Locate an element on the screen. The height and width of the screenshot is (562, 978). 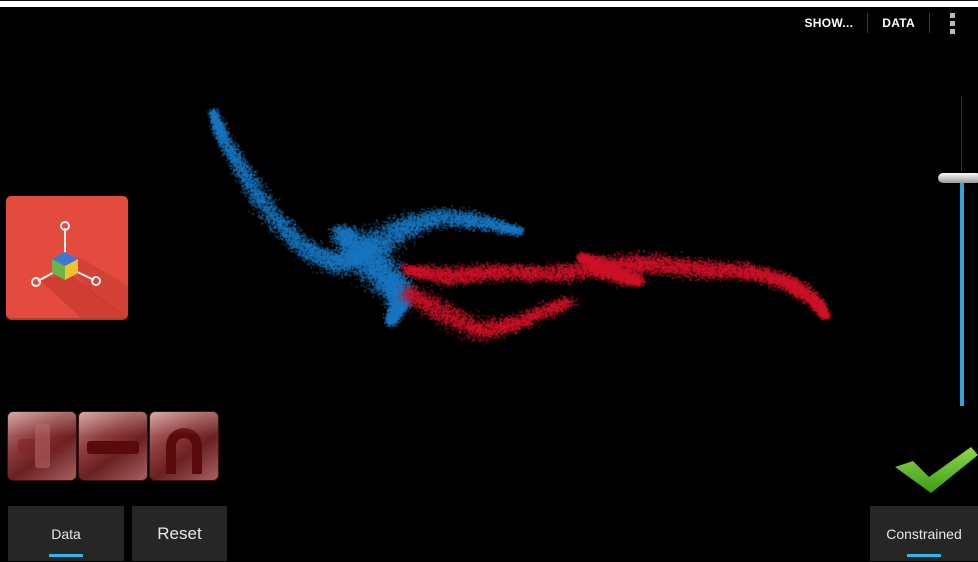
tool-buttons is located at coordinates (113, 446).